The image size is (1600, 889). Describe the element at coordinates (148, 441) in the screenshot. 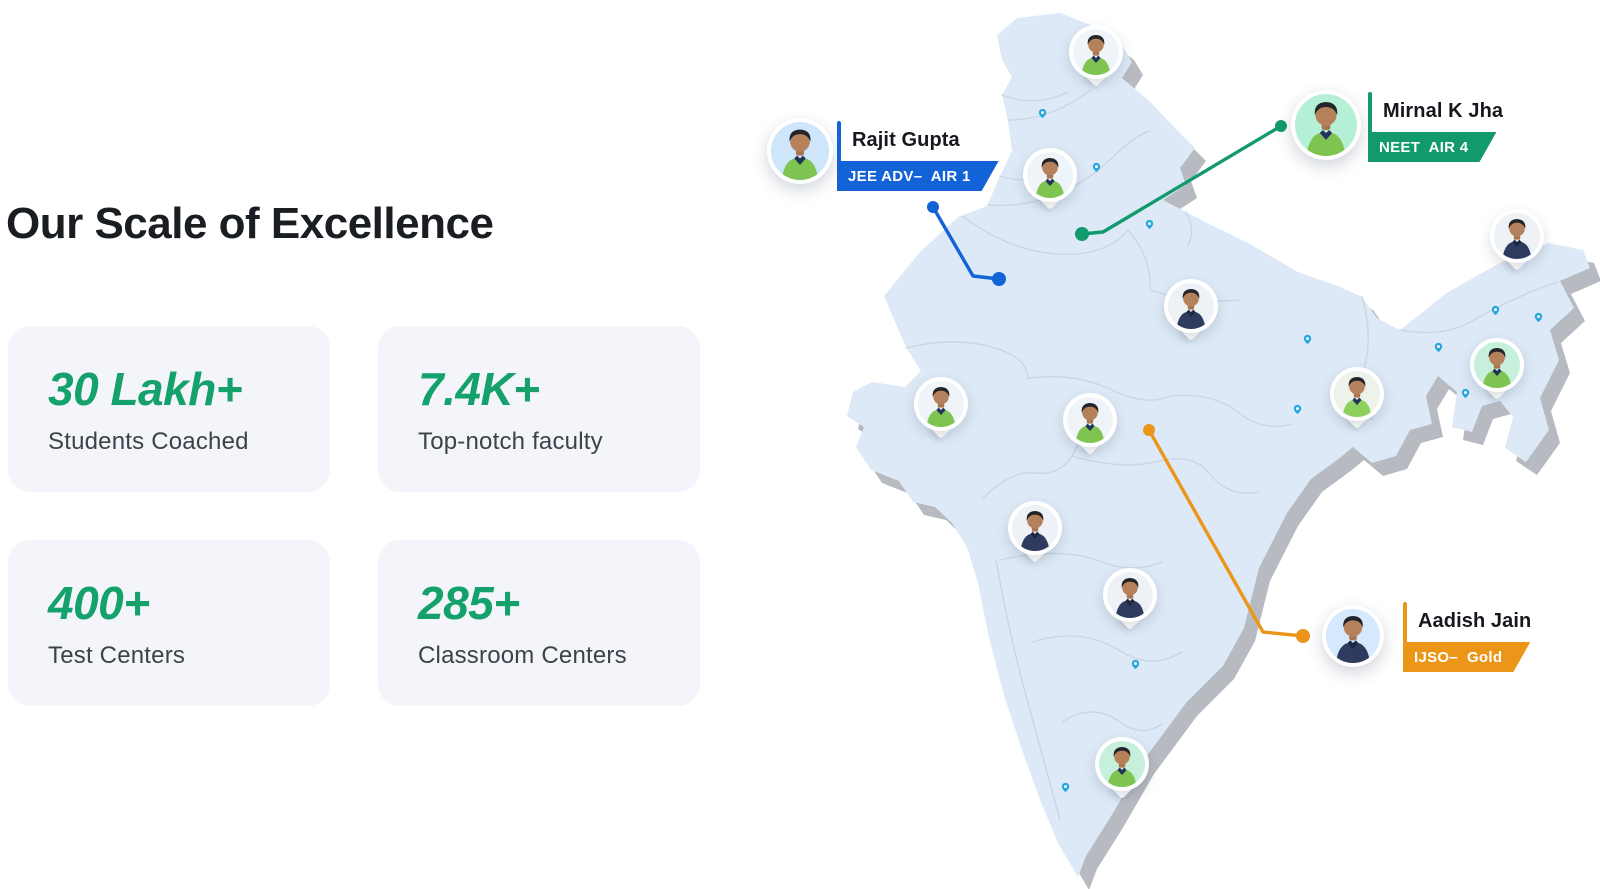

I see `stat-label: Students Coached` at that location.